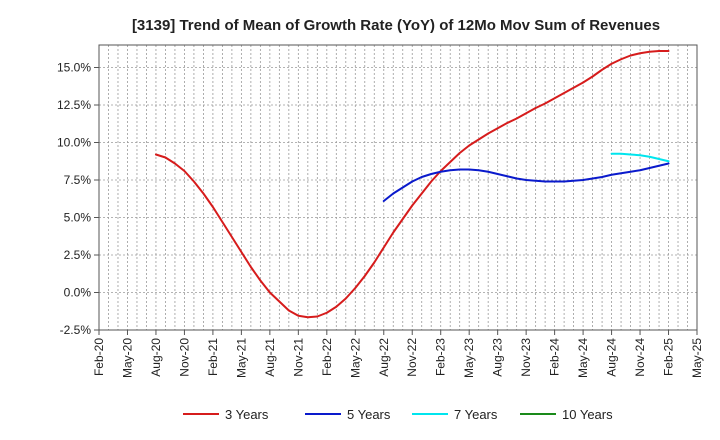 The image size is (720, 440). I want to click on x-tick-label: Nov-22, so click(412, 357).